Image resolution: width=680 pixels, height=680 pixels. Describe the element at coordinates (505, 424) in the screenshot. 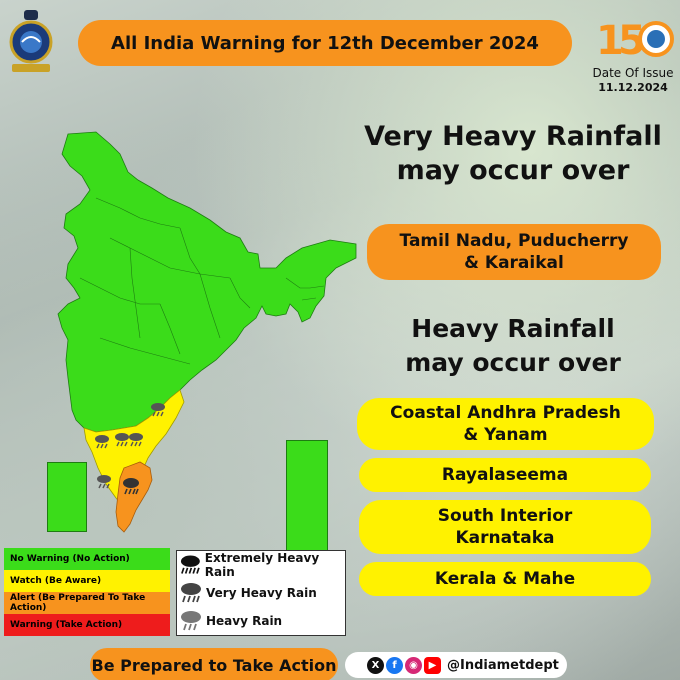

I see `heavy-region-0: Coastal Andhra Pradesh & Yanam` at that location.